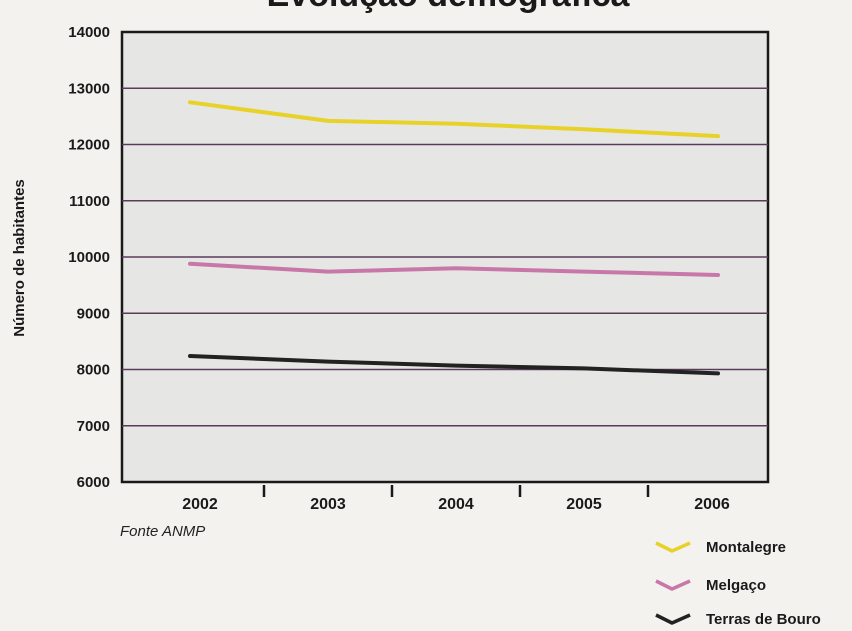 The width and height of the screenshot is (852, 631). Describe the element at coordinates (89, 201) in the screenshot. I see `y-tick-label: 11000` at that location.